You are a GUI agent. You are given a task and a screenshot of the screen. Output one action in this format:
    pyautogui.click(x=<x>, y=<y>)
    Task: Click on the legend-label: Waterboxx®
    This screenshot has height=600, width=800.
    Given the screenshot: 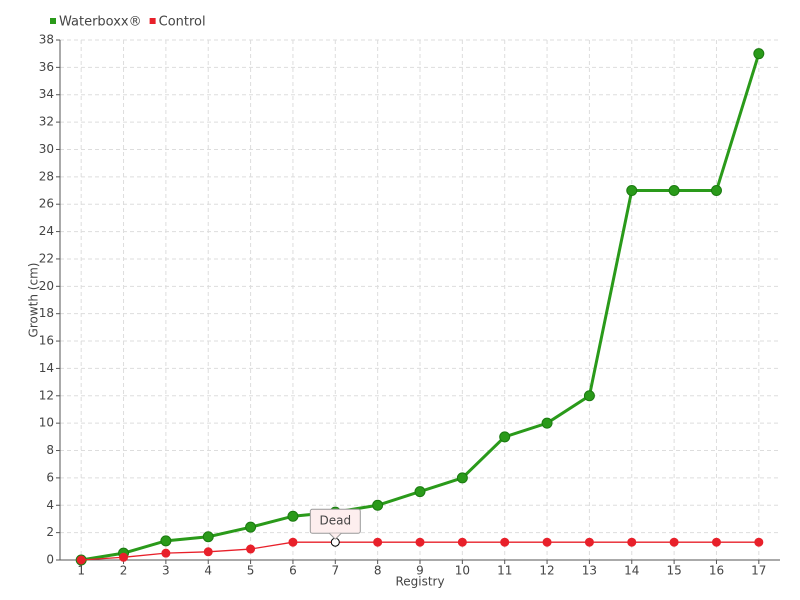 What is the action you would take?
    pyautogui.click(x=100, y=22)
    